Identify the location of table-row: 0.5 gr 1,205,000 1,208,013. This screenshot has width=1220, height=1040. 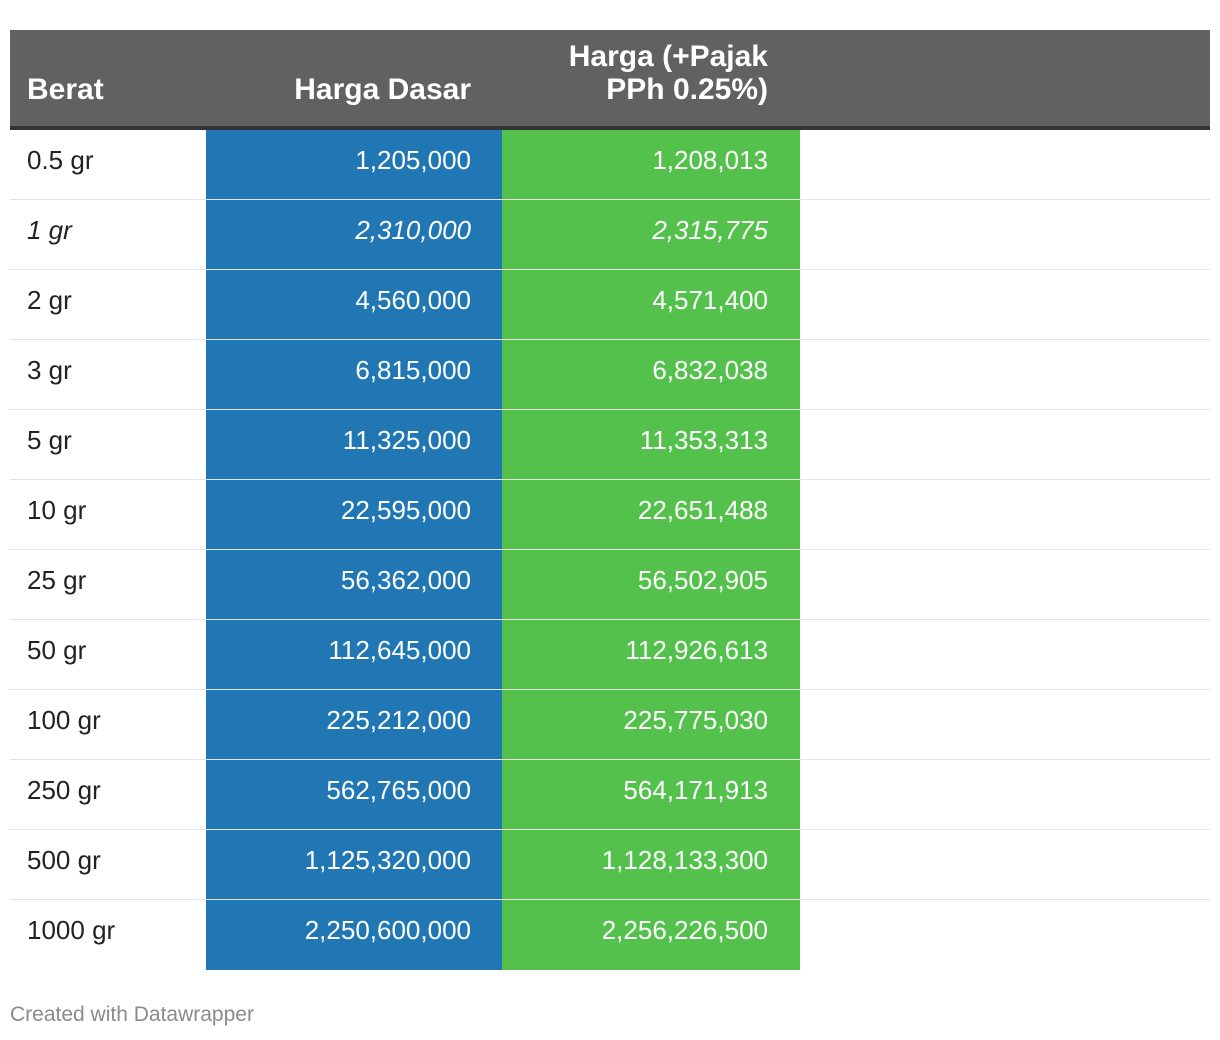
(610, 165).